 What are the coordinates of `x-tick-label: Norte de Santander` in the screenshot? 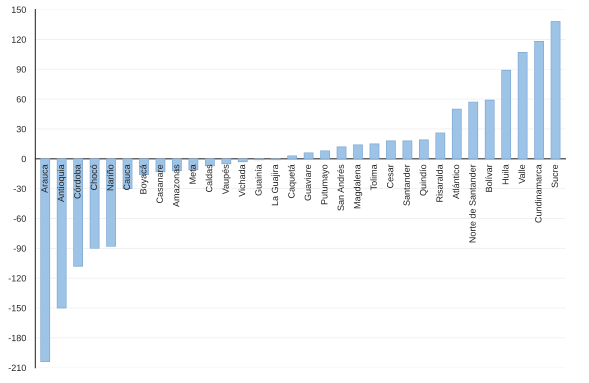 It's located at (472, 203).